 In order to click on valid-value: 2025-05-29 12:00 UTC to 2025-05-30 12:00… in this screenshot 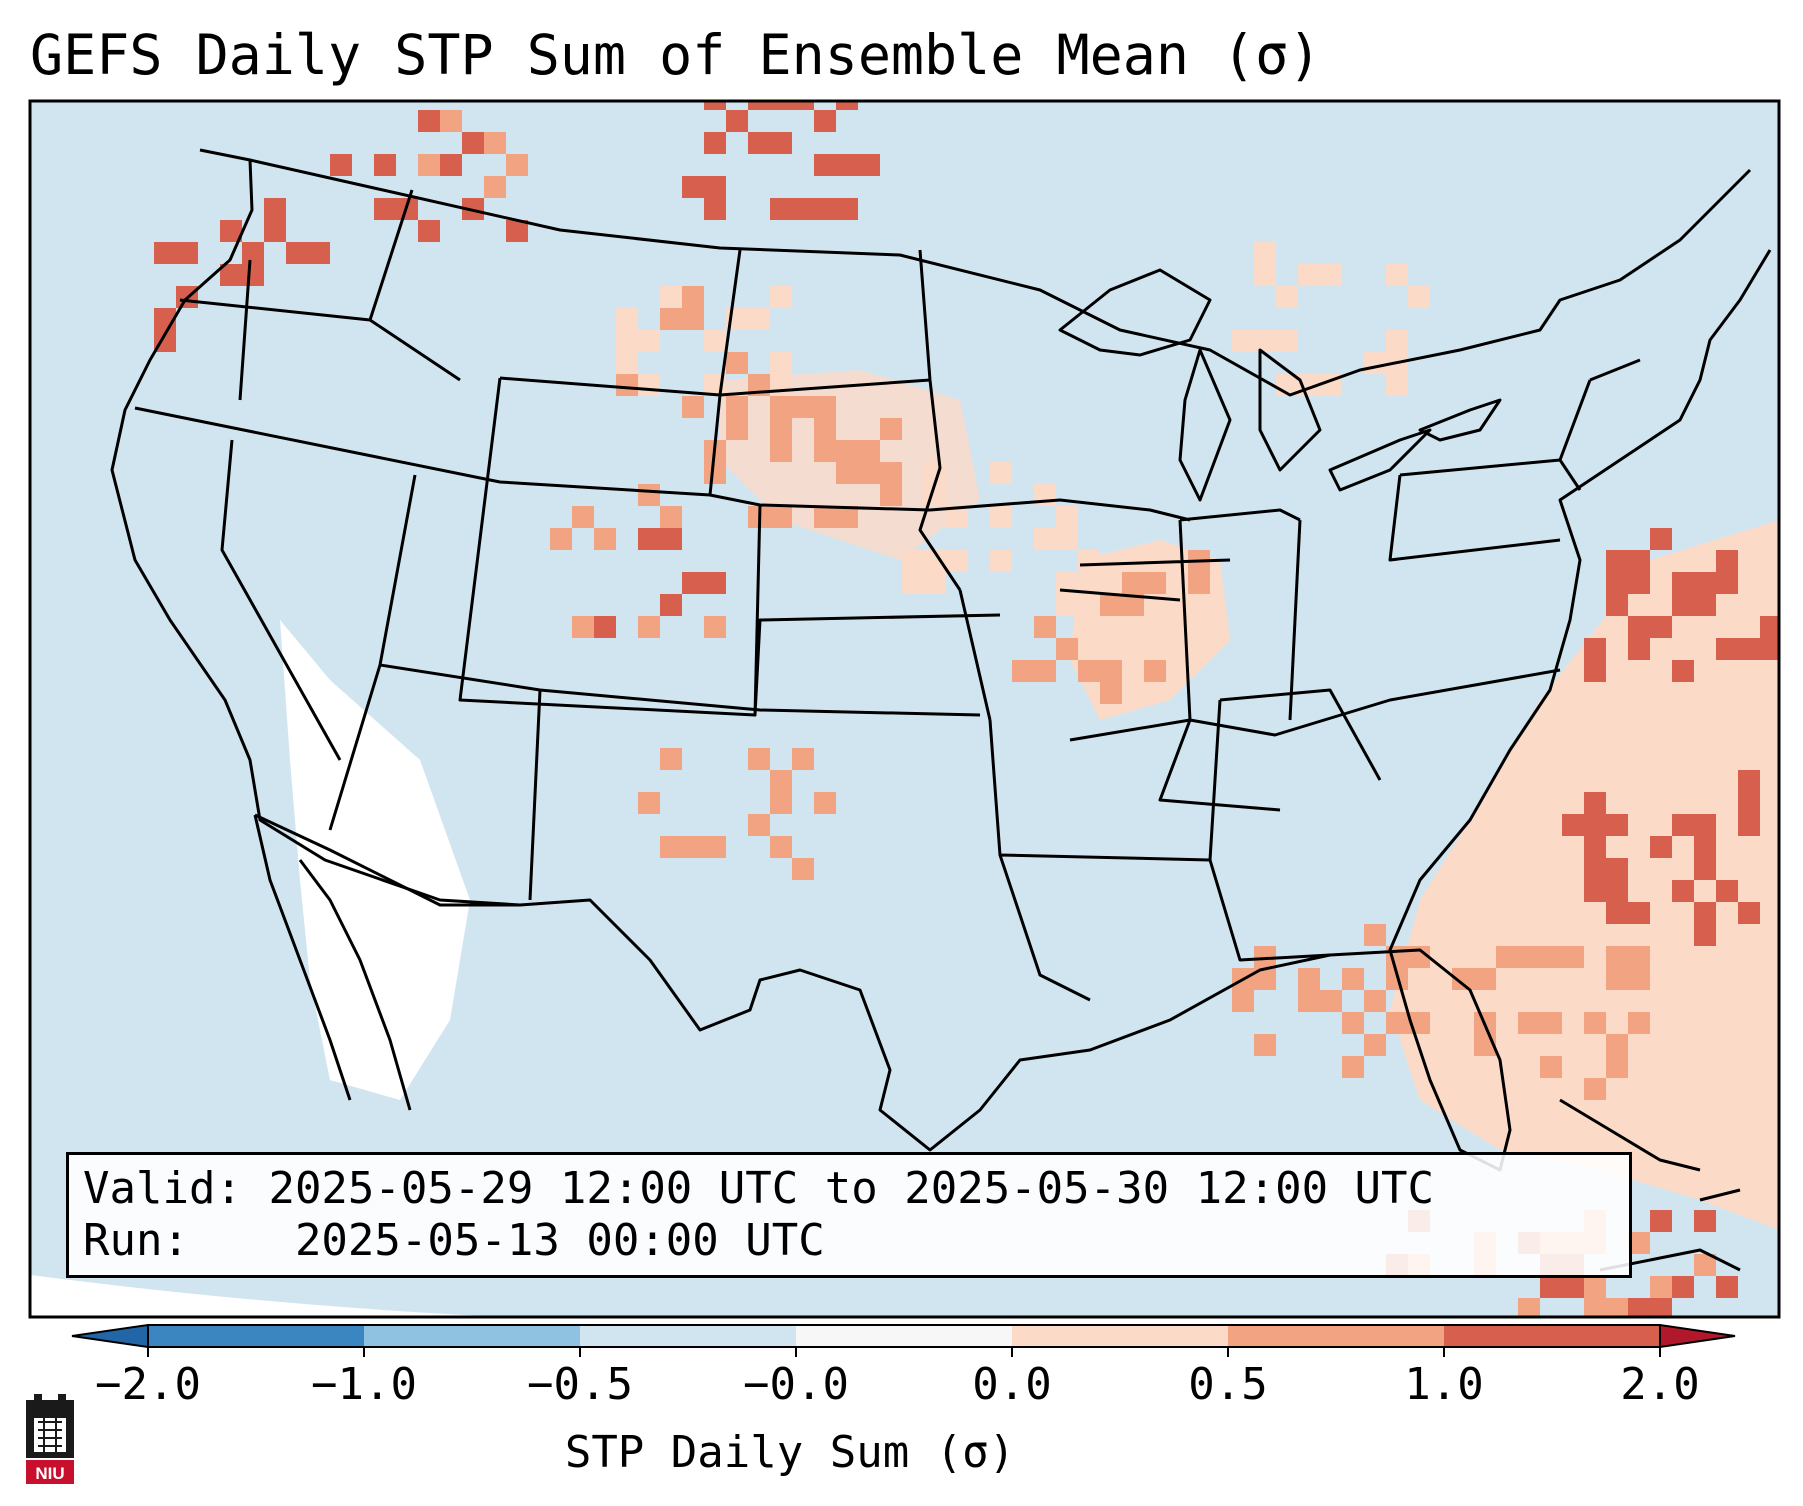, I will do `click(851, 1188)`.